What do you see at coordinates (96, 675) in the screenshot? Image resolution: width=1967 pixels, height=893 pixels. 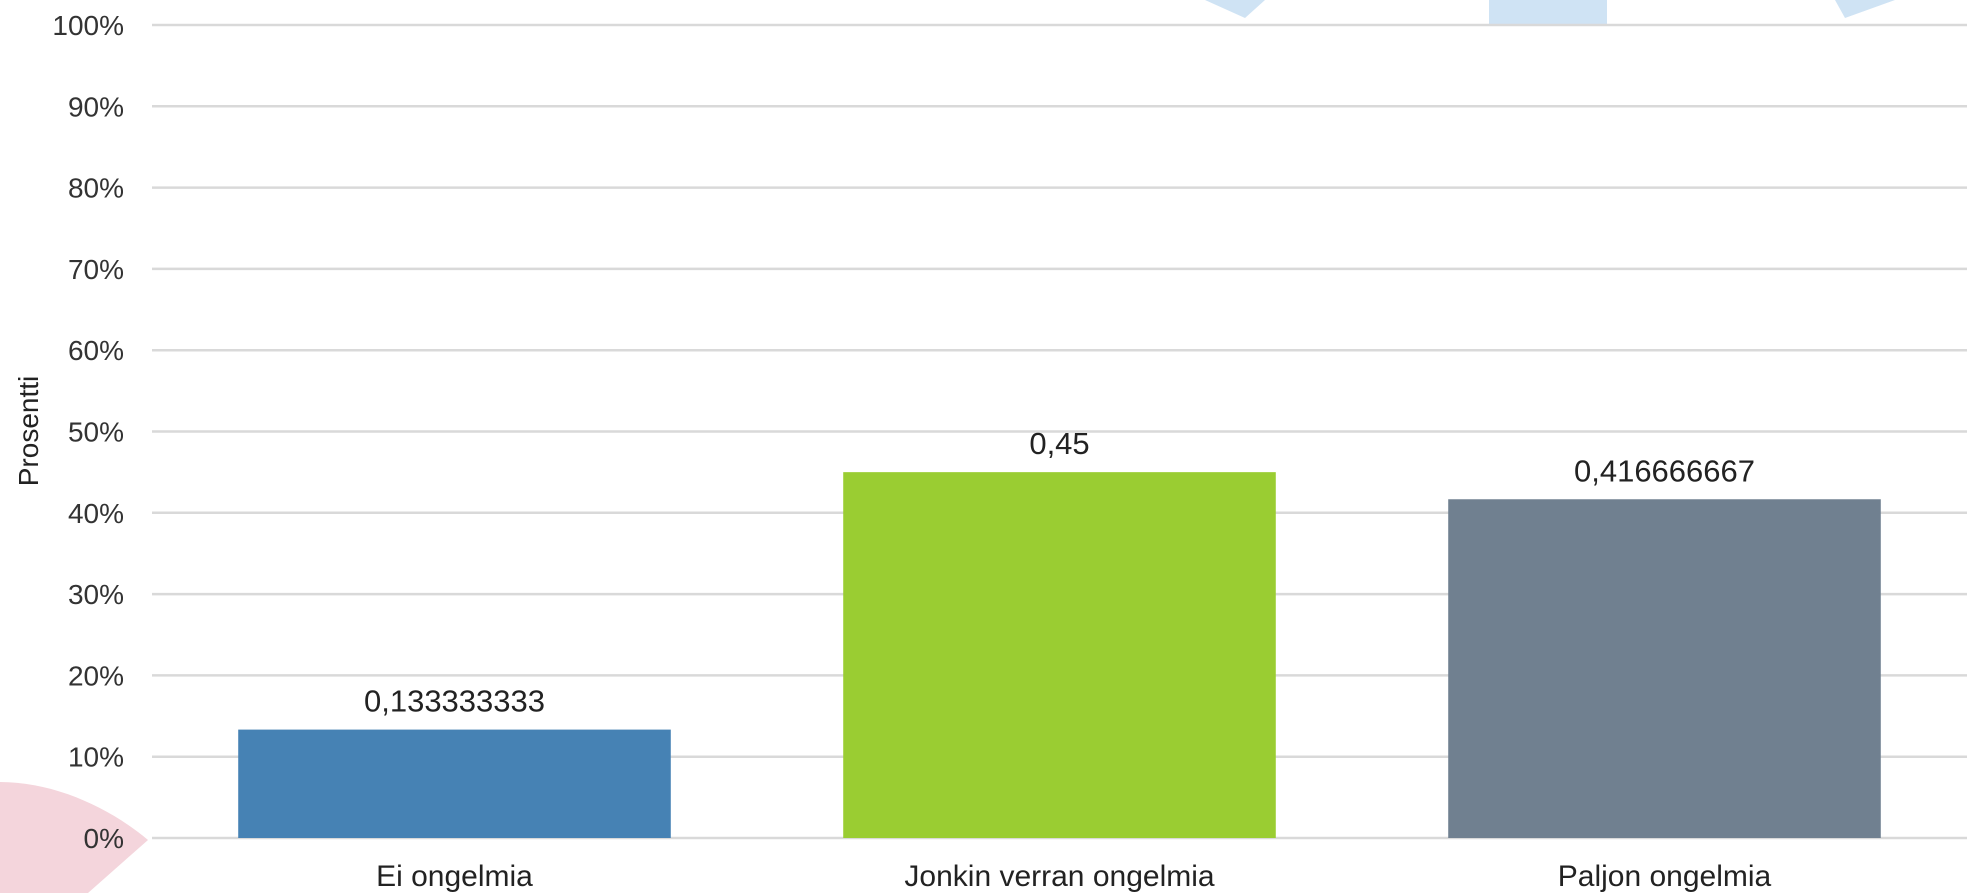 I see `y-tick-label: 20%` at bounding box center [96, 675].